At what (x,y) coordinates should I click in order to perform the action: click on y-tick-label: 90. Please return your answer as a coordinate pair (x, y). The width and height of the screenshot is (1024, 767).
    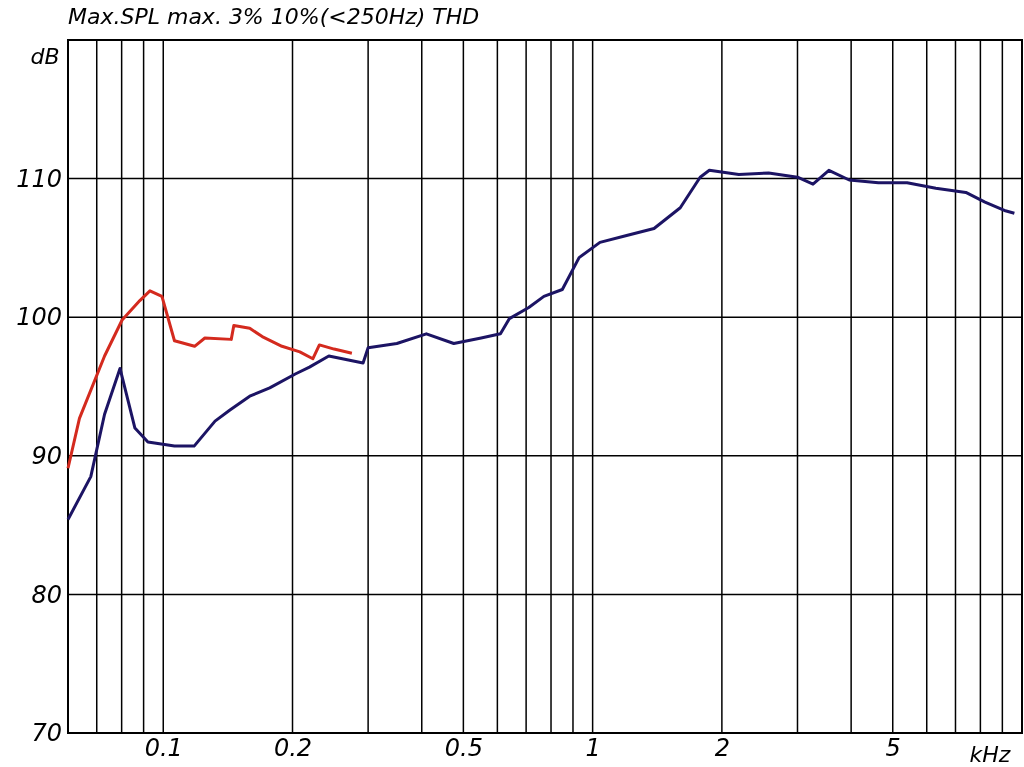
    Looking at the image, I should click on (46, 455).